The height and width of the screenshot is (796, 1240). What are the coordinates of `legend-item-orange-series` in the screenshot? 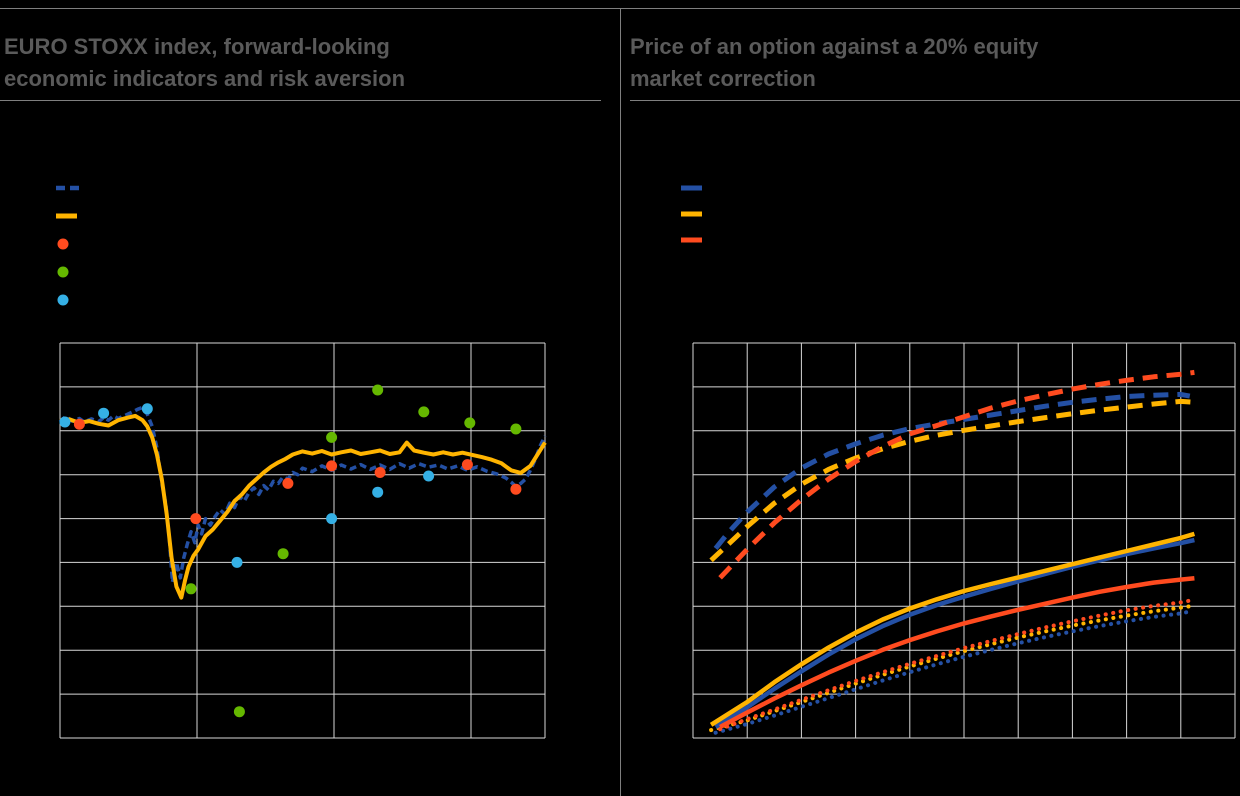 It's located at (693, 240).